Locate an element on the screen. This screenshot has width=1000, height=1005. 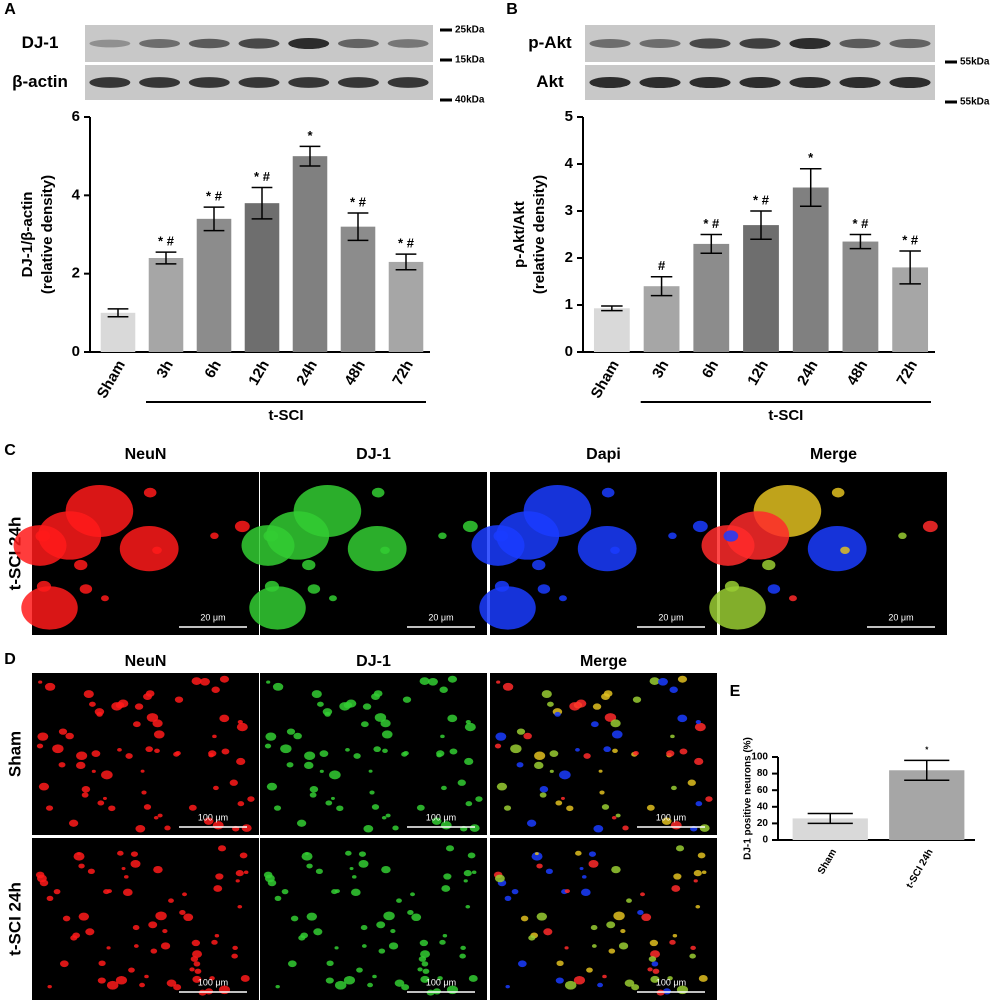
error-bar is located at coordinates (860, 241).